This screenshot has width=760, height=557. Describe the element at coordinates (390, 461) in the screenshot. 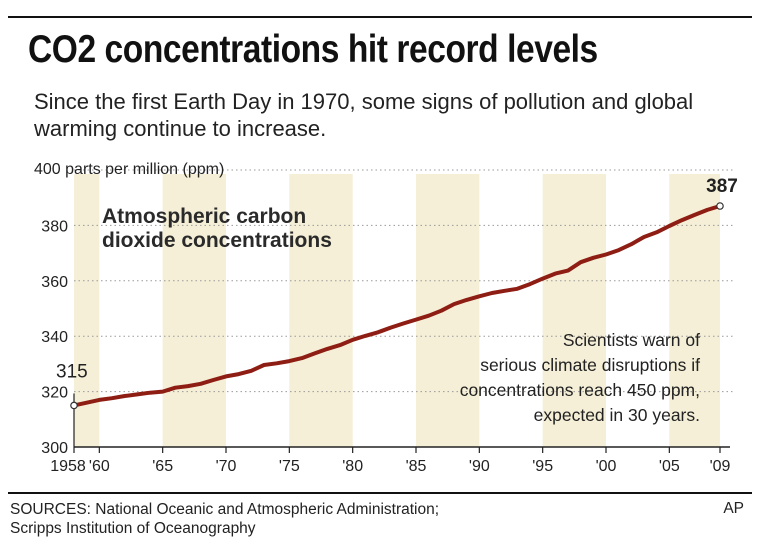

I see `x-tick-labels: 1958'60 '65 '70 '75 '80 '85 '90 '95 '00 '05 '09` at that location.